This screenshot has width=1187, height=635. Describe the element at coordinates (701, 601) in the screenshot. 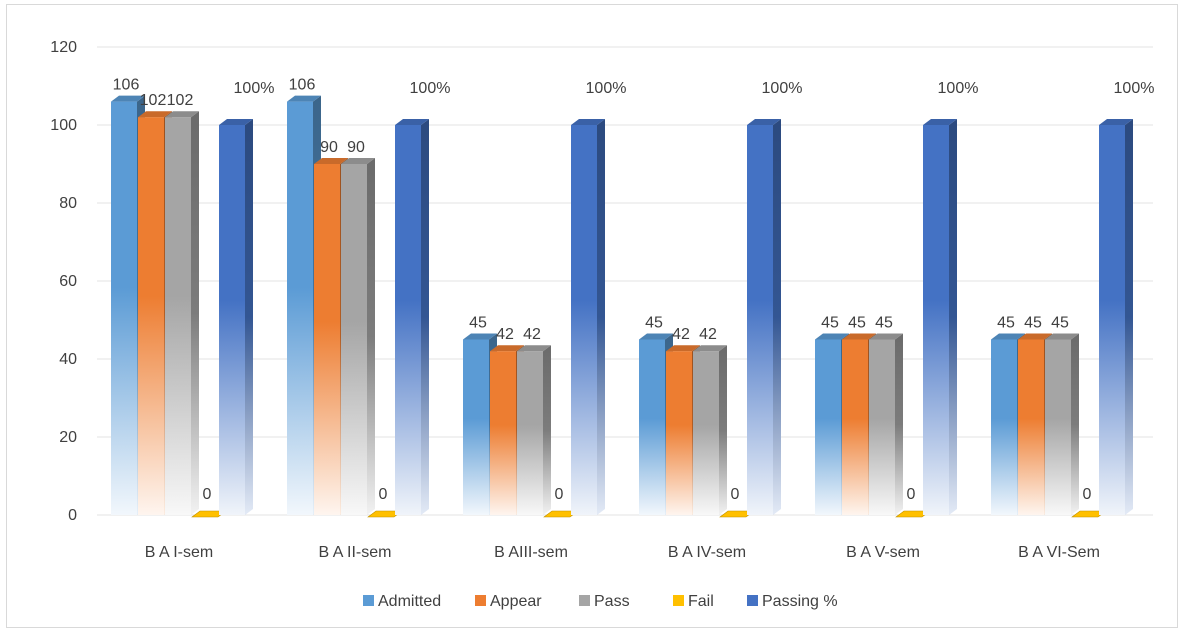

I see `legend-label: Fail` at that location.